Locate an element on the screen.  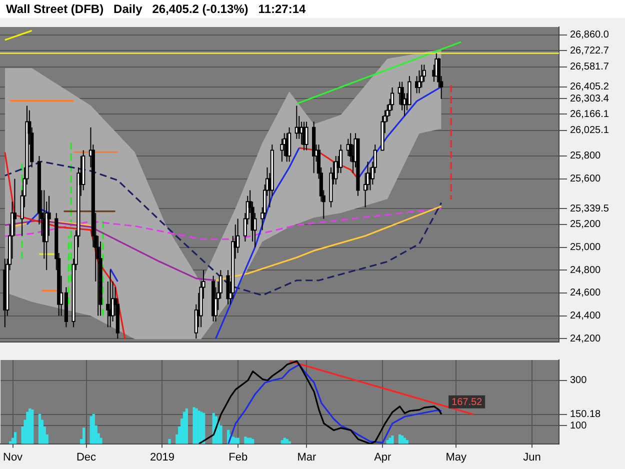
y-tick-label: 25,600 is located at coordinates (586, 179).